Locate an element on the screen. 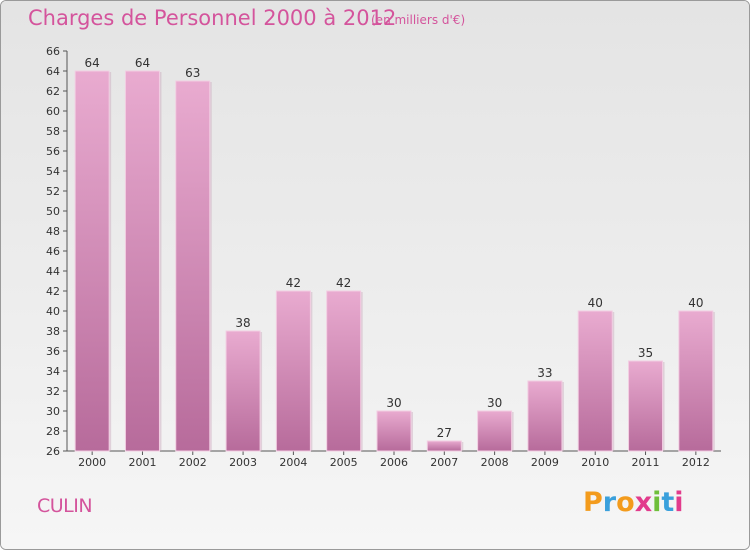 The image size is (750, 550). x-tick-label: 2006 is located at coordinates (394, 462).